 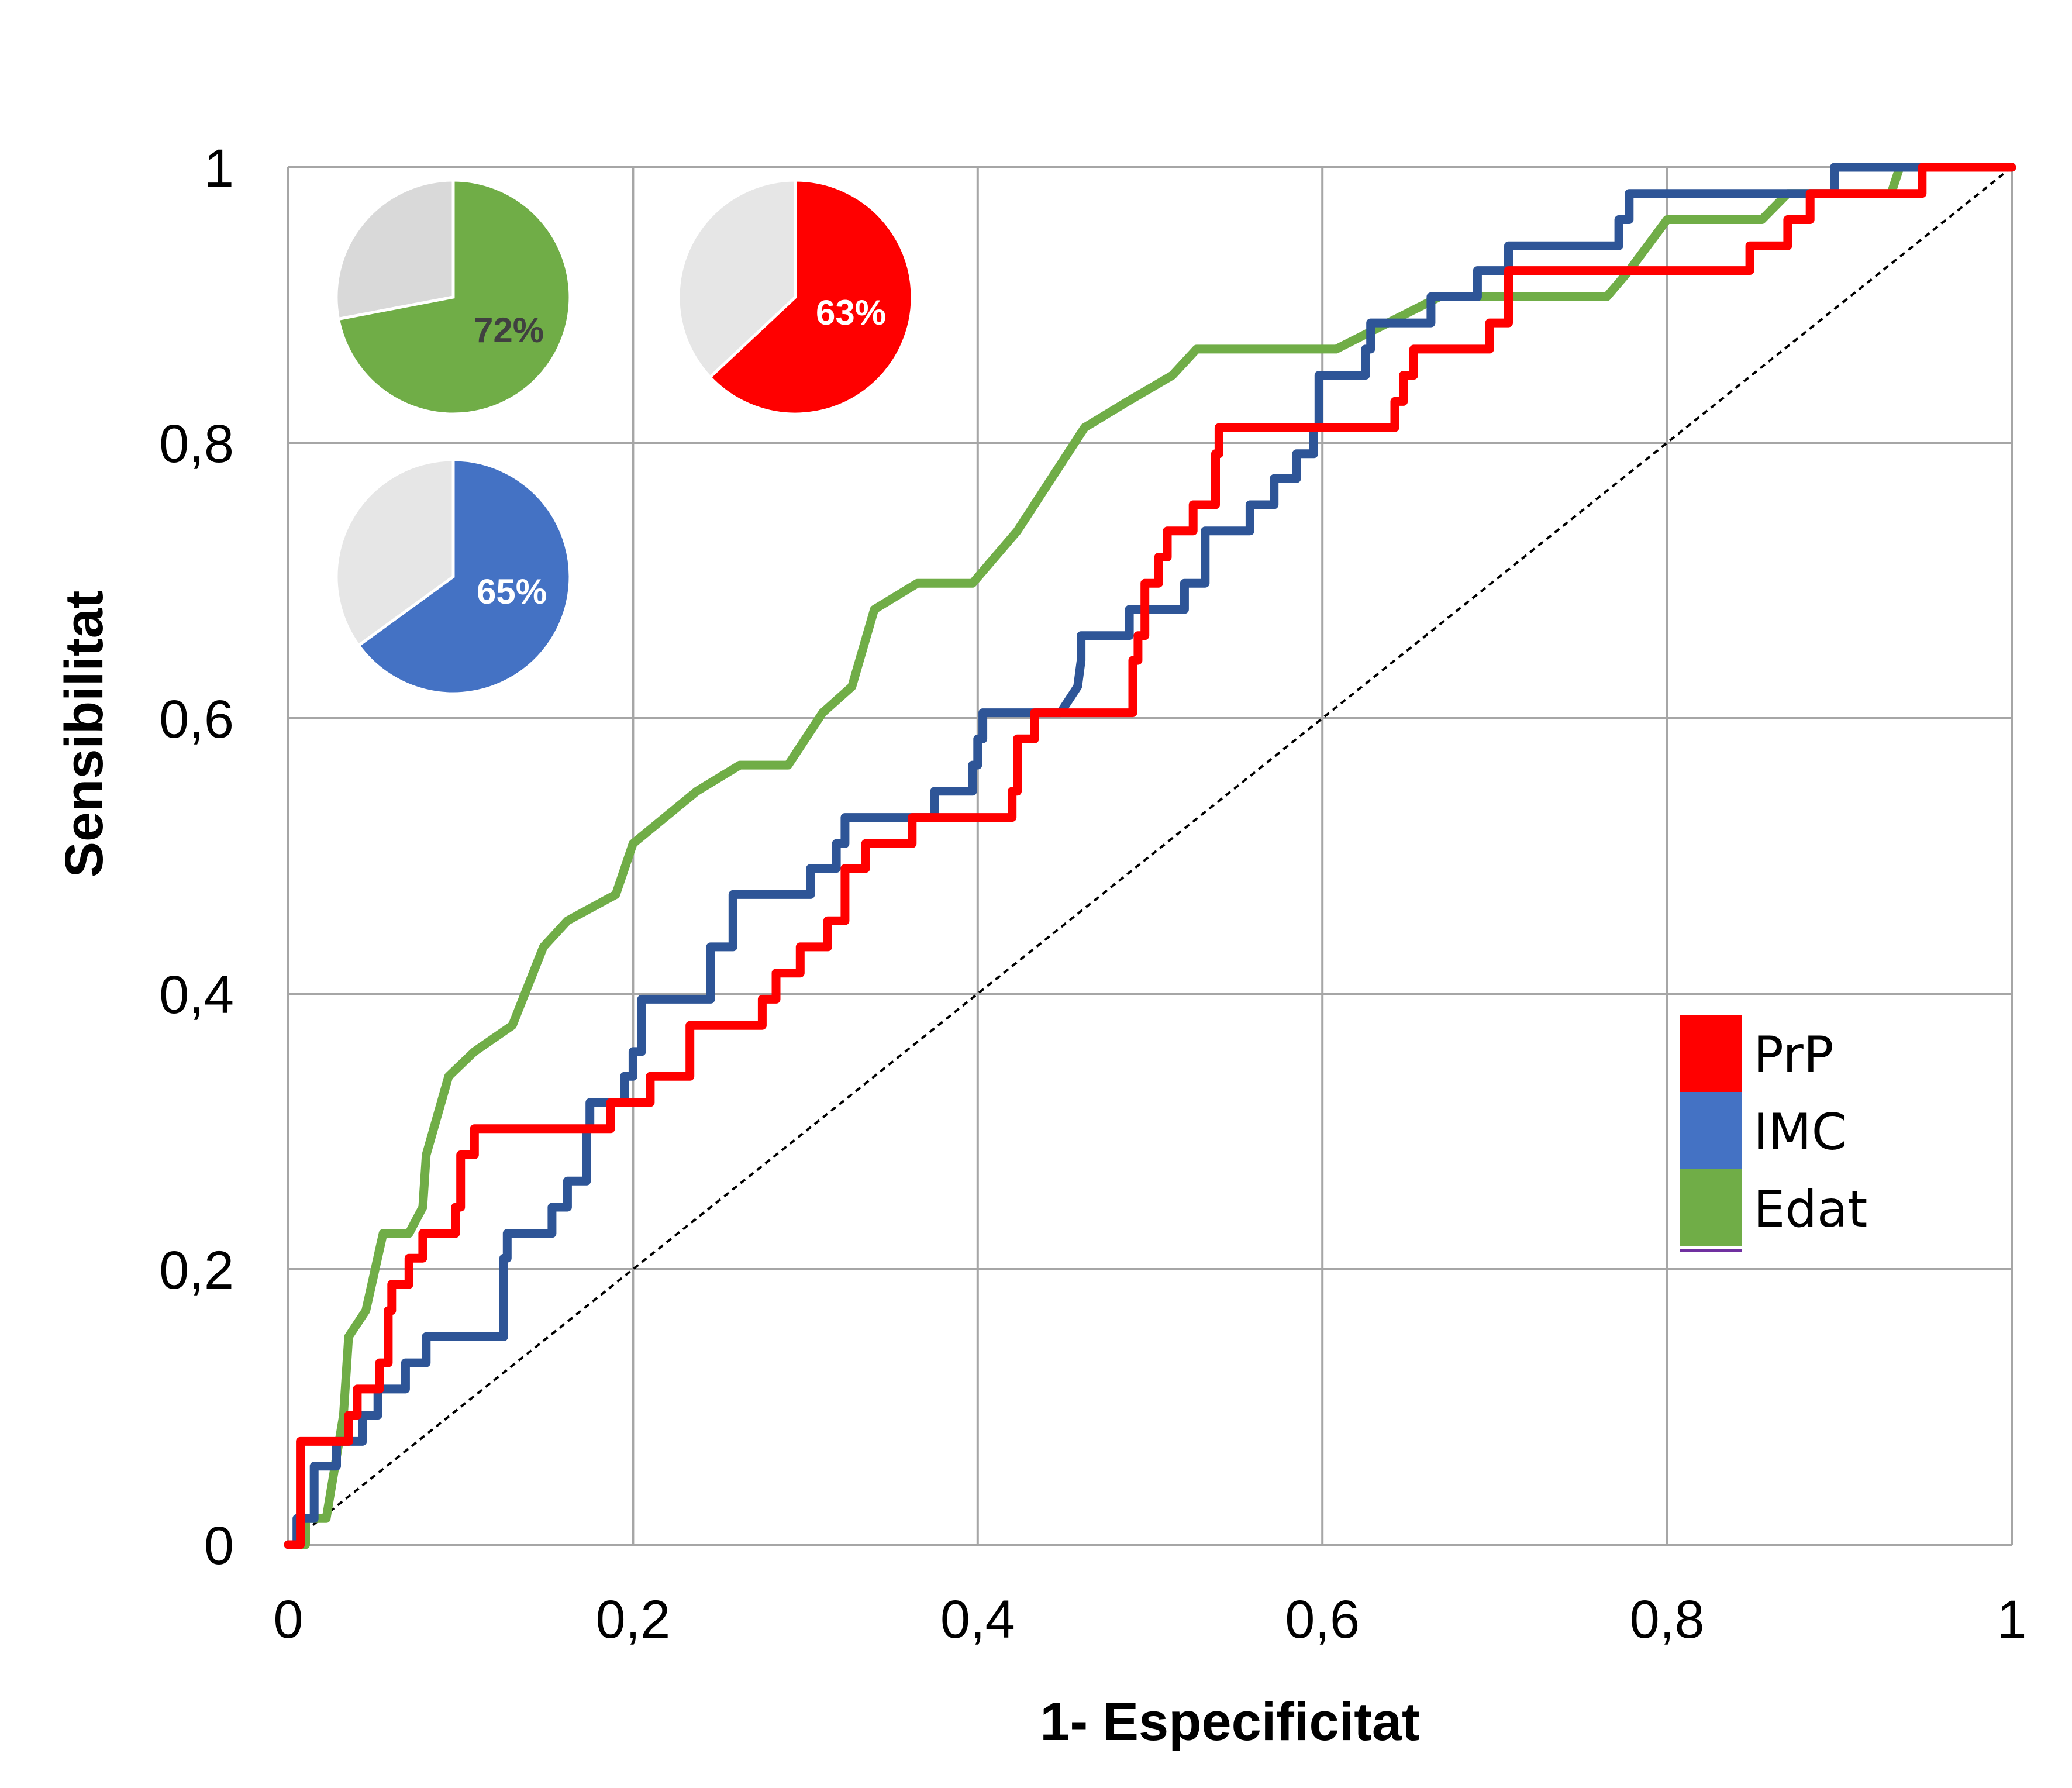 What do you see at coordinates (1711, 1130) in the screenshot?
I see `legend-swatch-imc` at bounding box center [1711, 1130].